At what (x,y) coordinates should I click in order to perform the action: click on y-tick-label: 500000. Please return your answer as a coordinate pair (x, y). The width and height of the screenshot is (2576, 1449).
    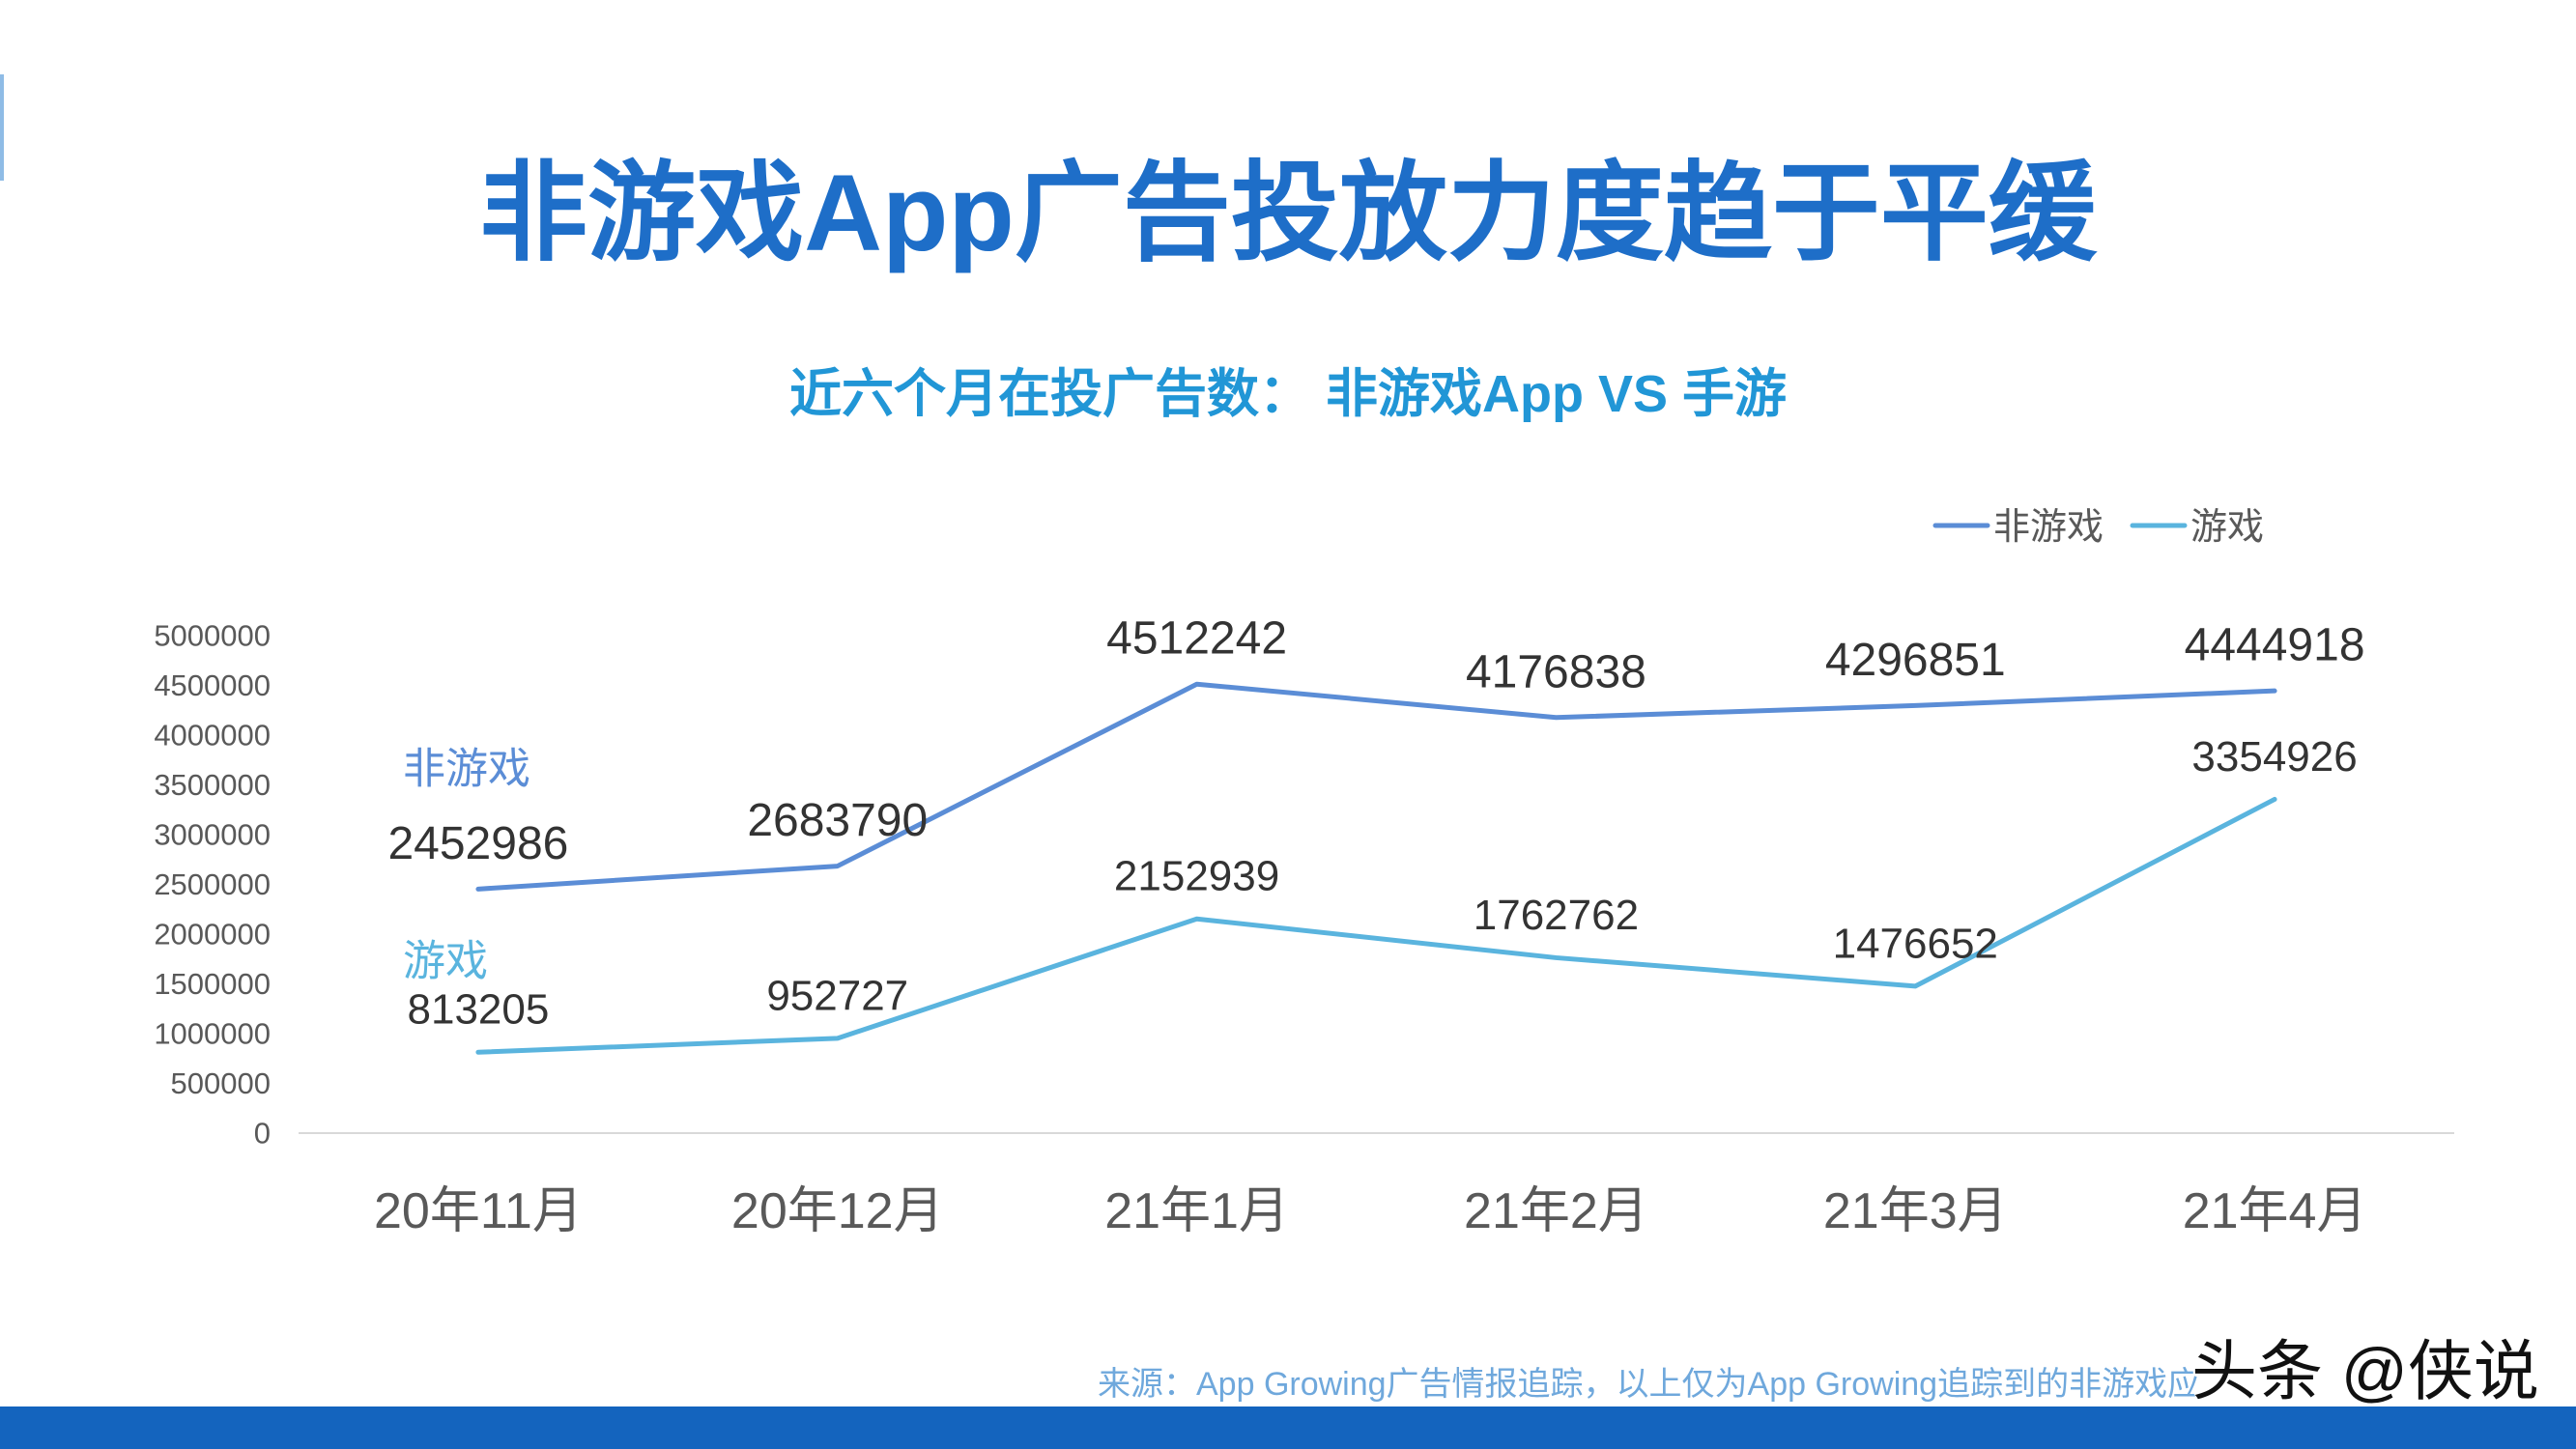
    Looking at the image, I should click on (221, 1083).